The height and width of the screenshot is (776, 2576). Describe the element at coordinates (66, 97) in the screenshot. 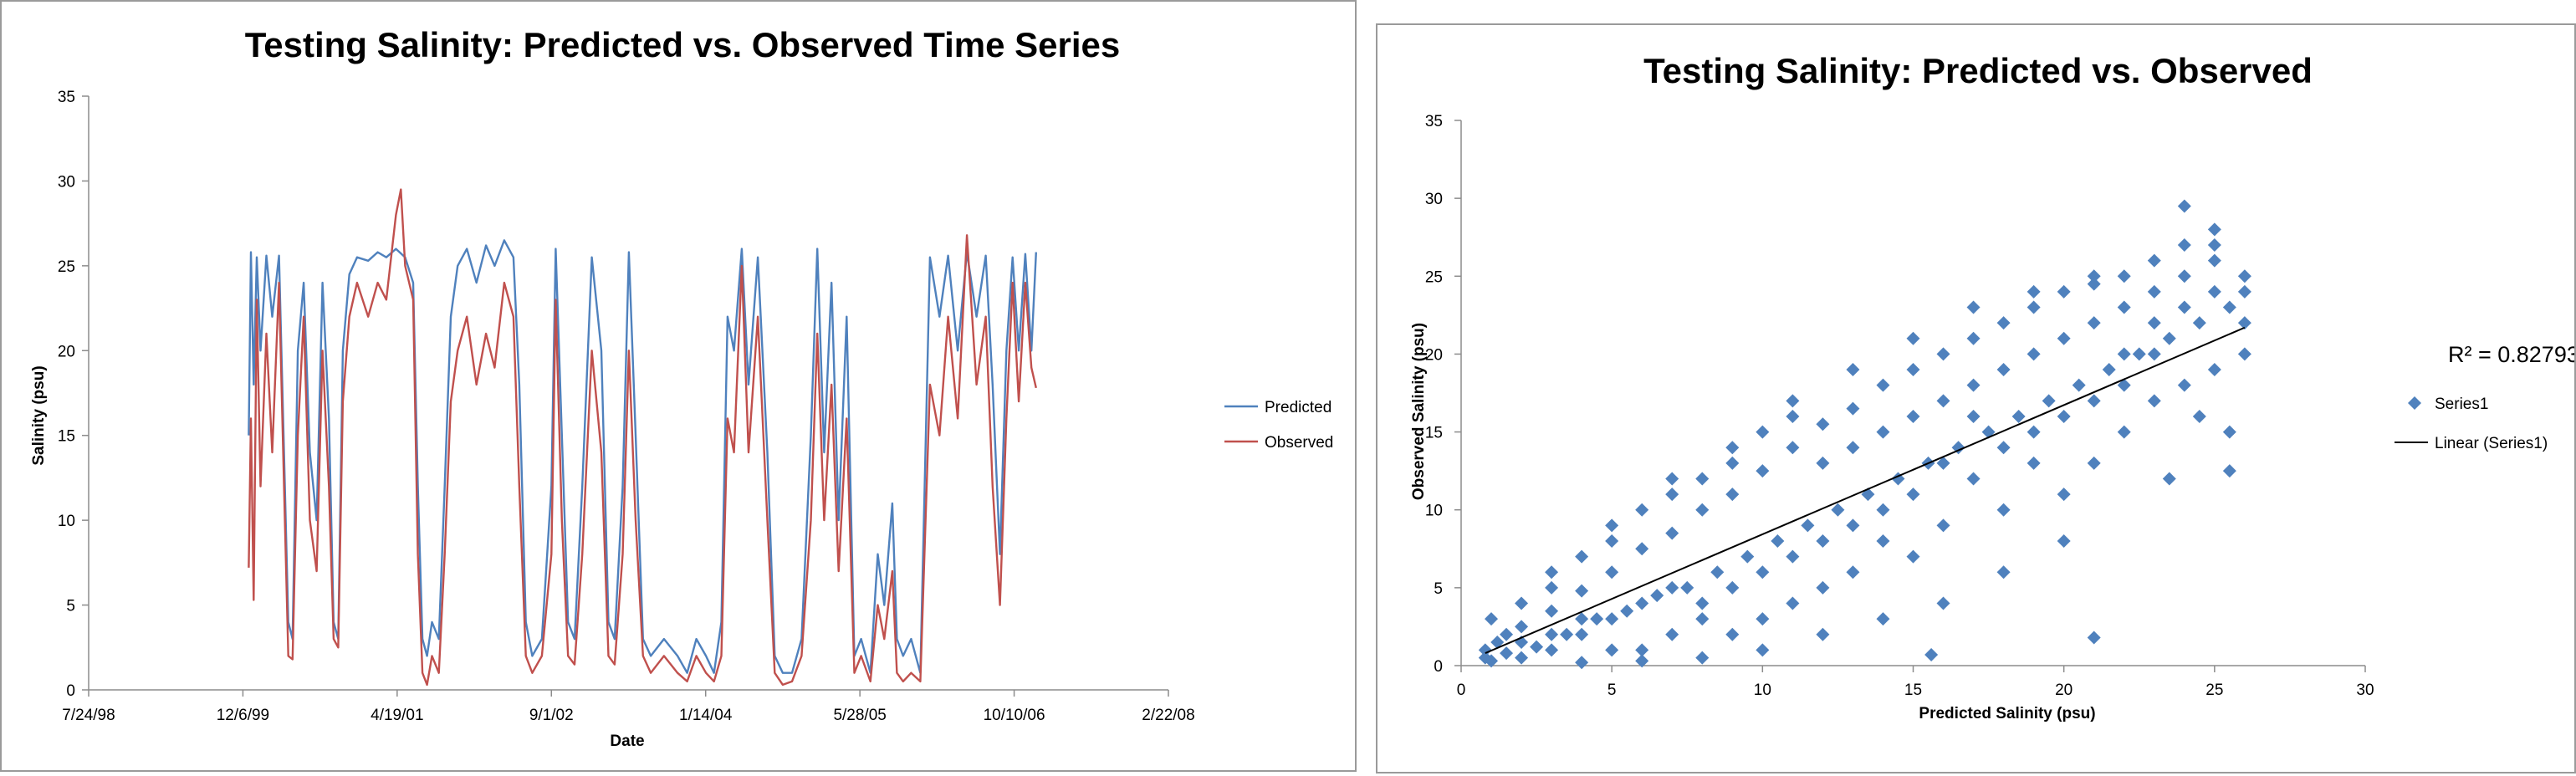

I see `y-tick-label: 35` at that location.